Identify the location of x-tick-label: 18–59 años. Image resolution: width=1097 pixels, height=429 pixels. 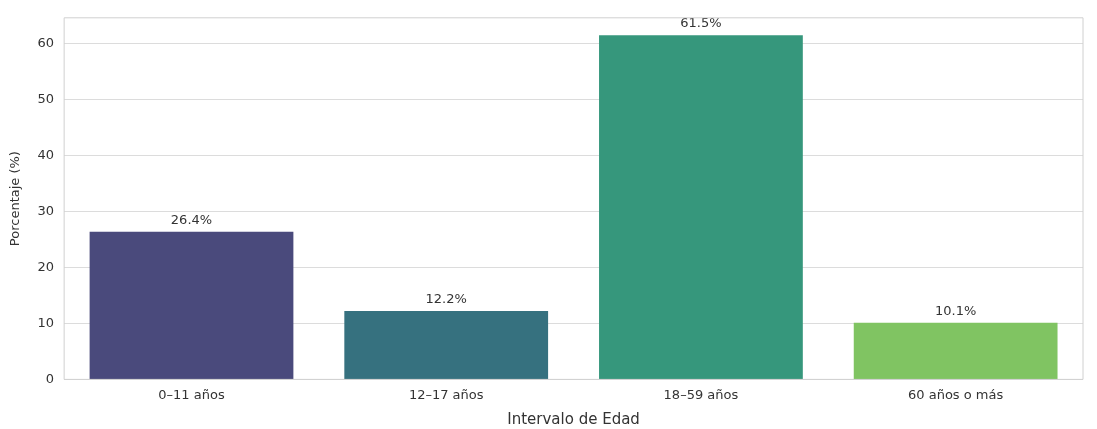
(701, 394).